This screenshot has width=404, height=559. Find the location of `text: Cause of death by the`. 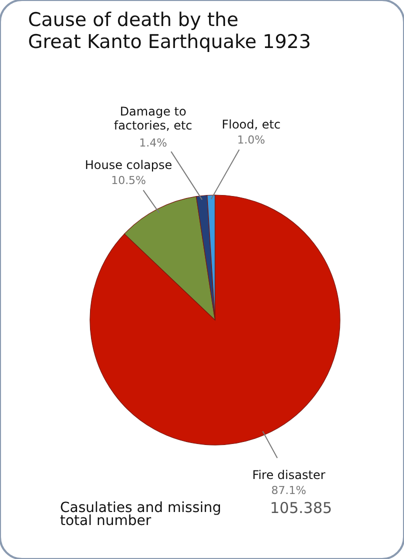

text: Cause of death by the is located at coordinates (133, 20).